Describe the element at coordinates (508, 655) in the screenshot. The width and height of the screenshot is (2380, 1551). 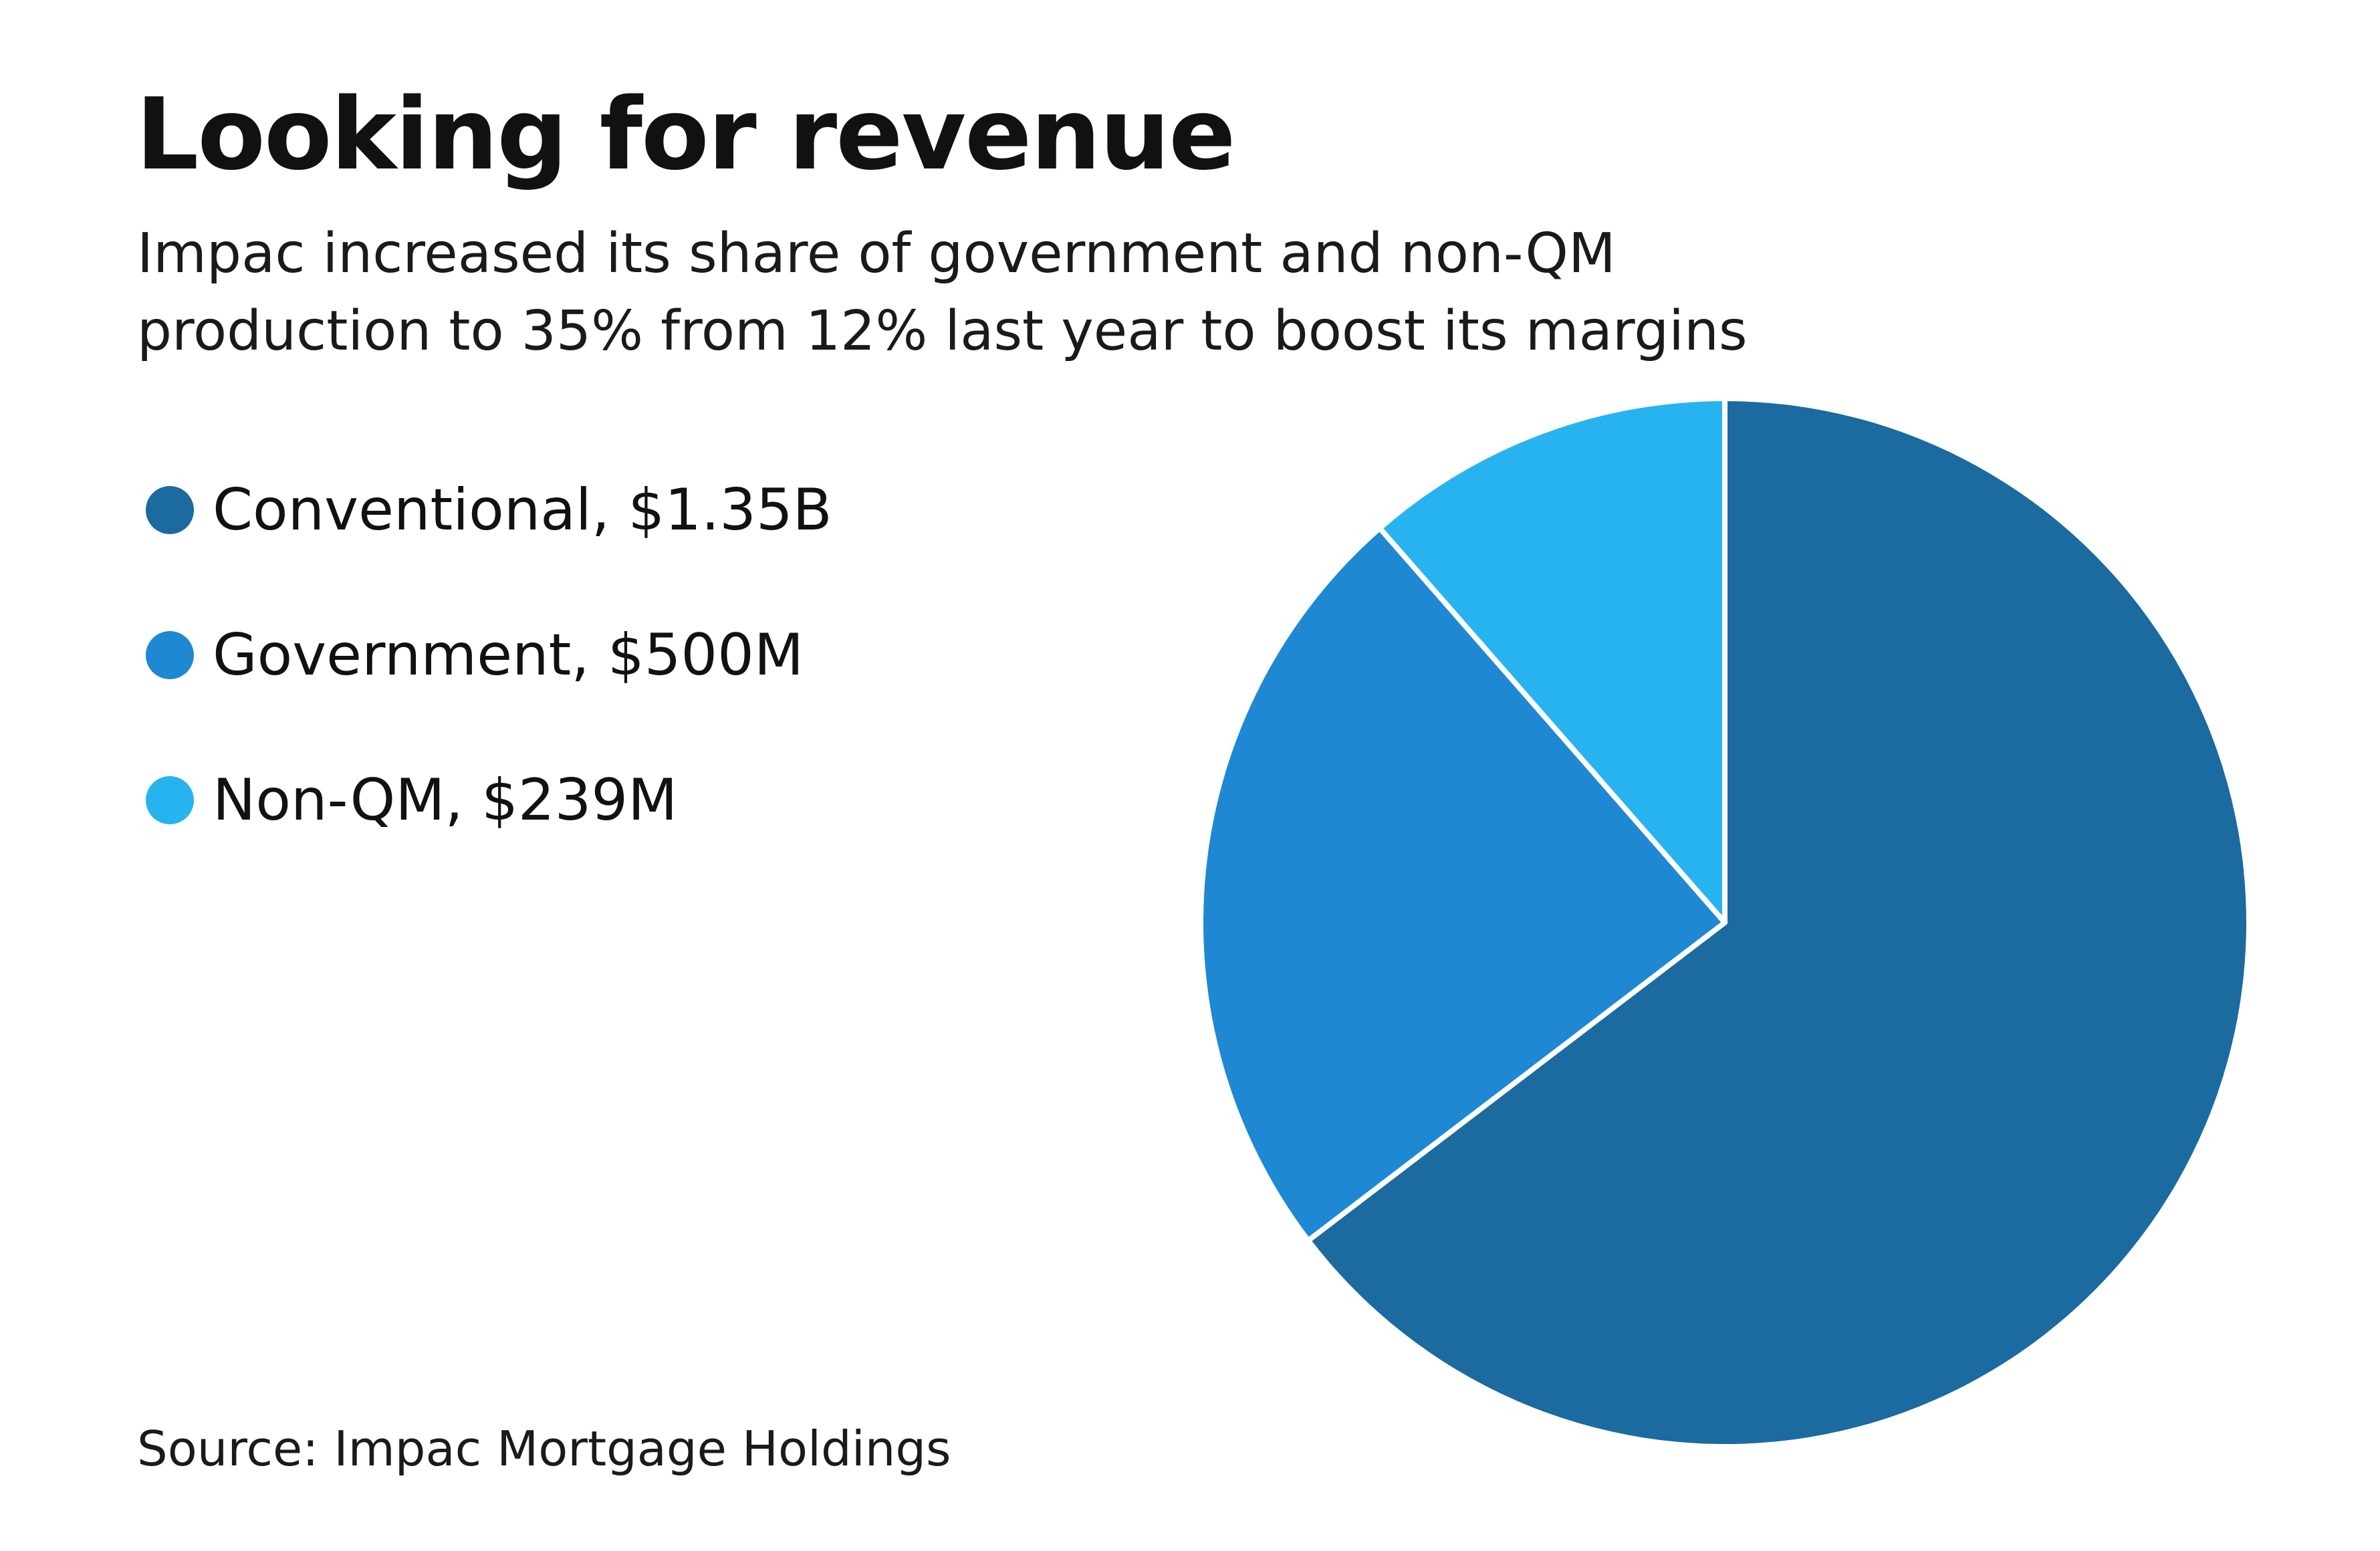
I see `legend-label-government: Government, $500M` at that location.